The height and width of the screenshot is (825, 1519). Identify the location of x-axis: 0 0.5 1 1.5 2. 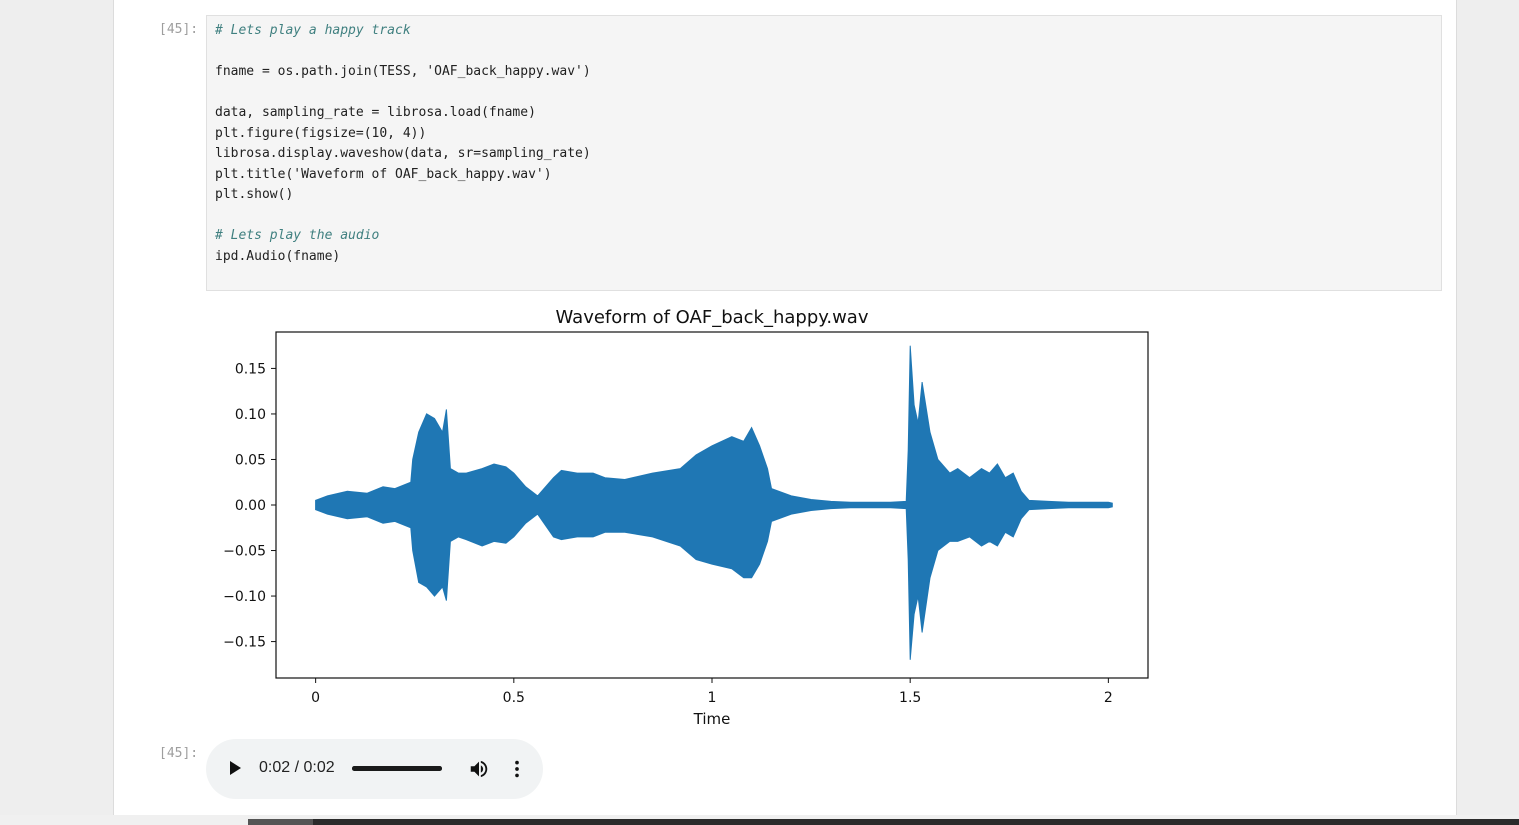
(712, 692).